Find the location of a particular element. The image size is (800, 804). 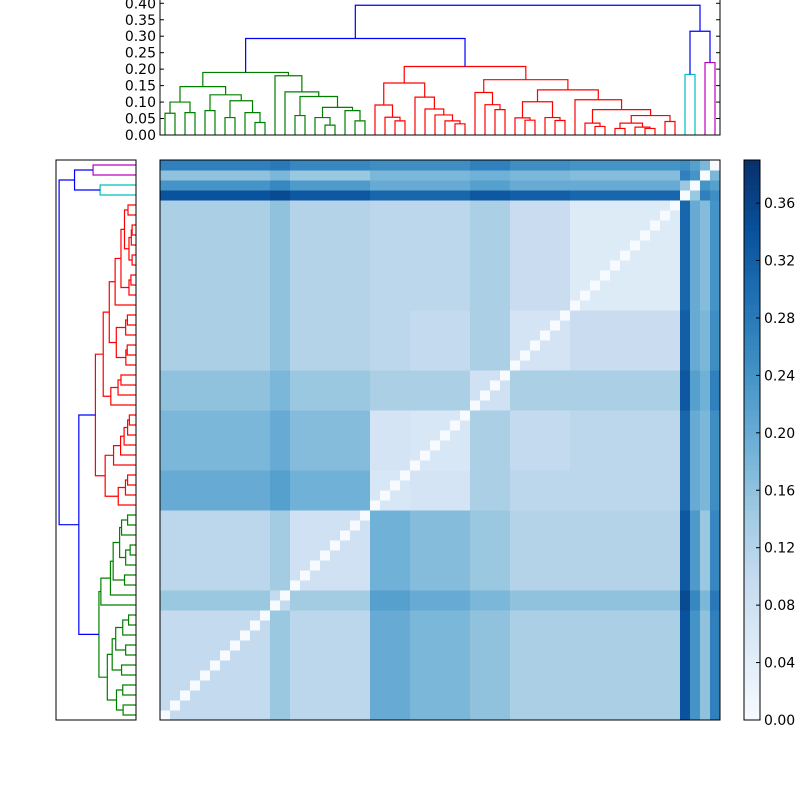

column-dendrogram-frame is located at coordinates (440, 68).